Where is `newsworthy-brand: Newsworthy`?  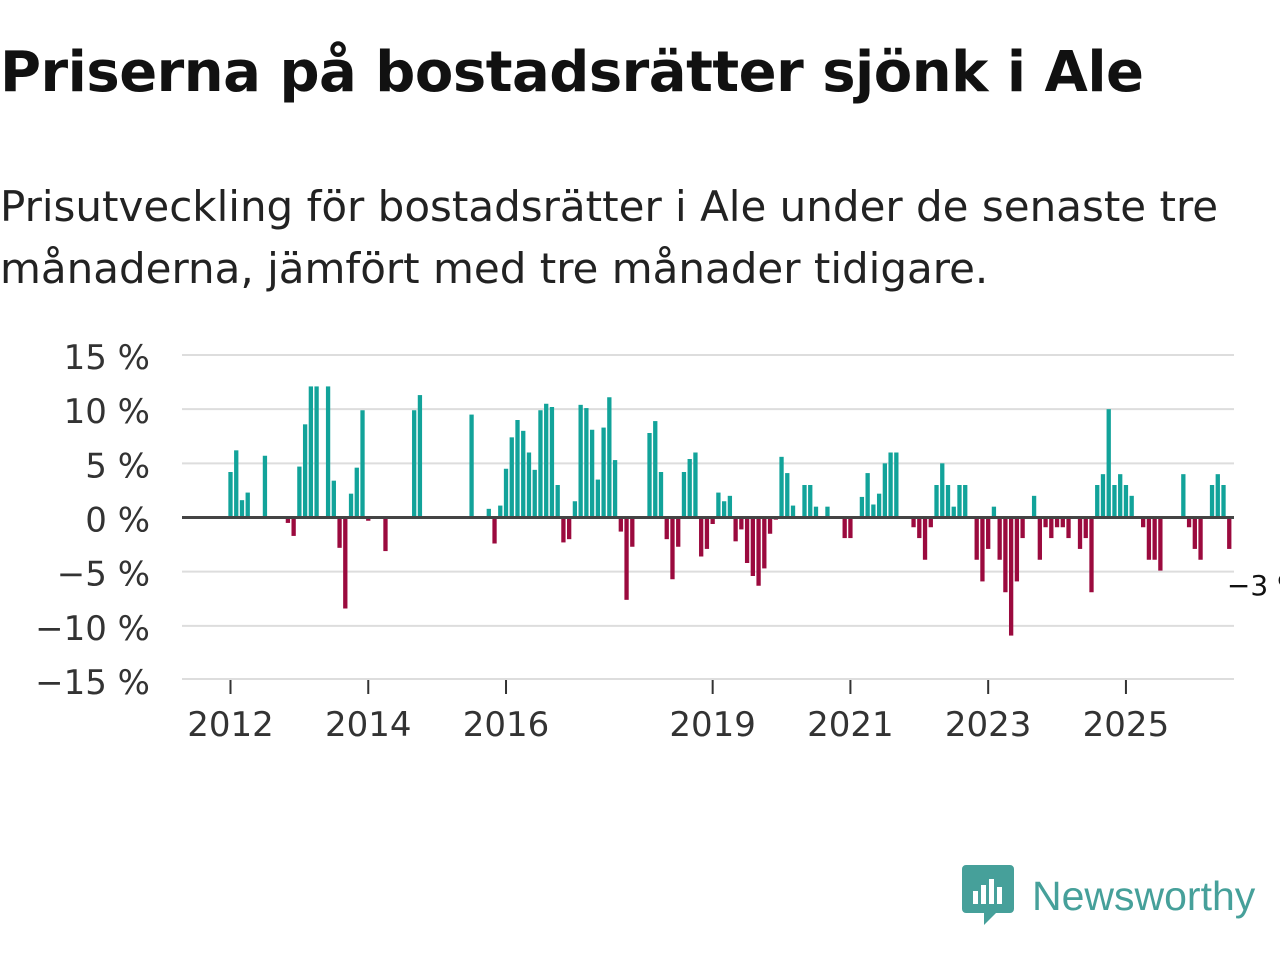
newsworthy-brand: Newsworthy is located at coordinates (1108, 896).